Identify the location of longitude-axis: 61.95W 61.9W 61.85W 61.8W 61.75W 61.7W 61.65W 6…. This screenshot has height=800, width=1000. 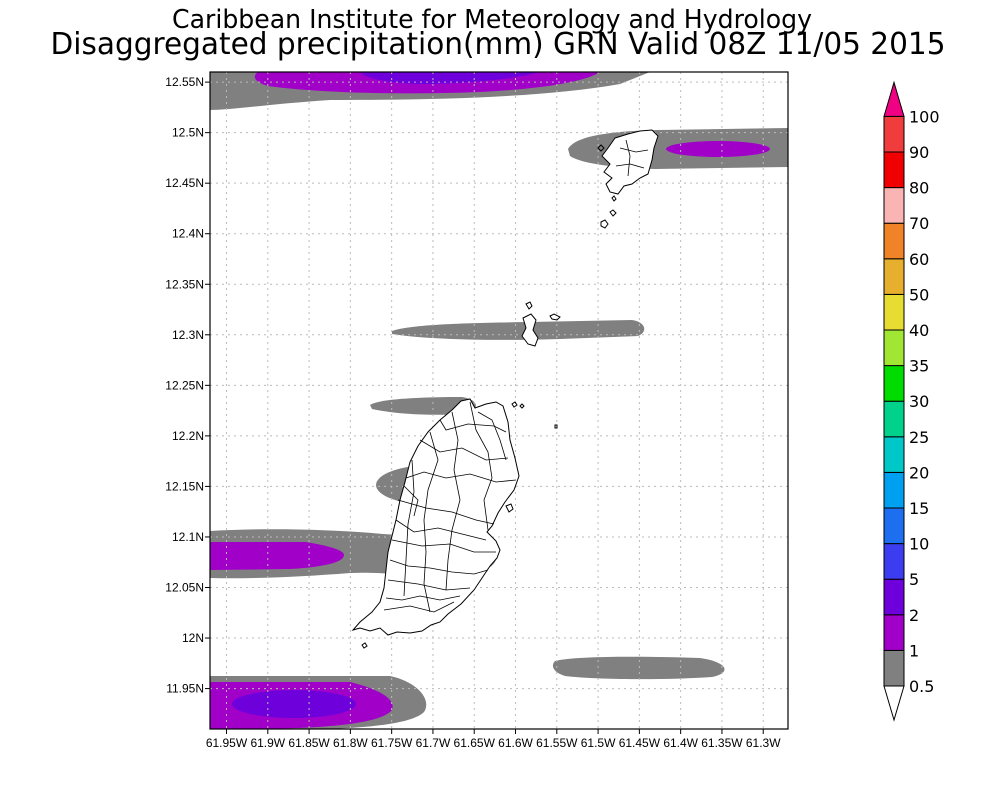
(493, 739).